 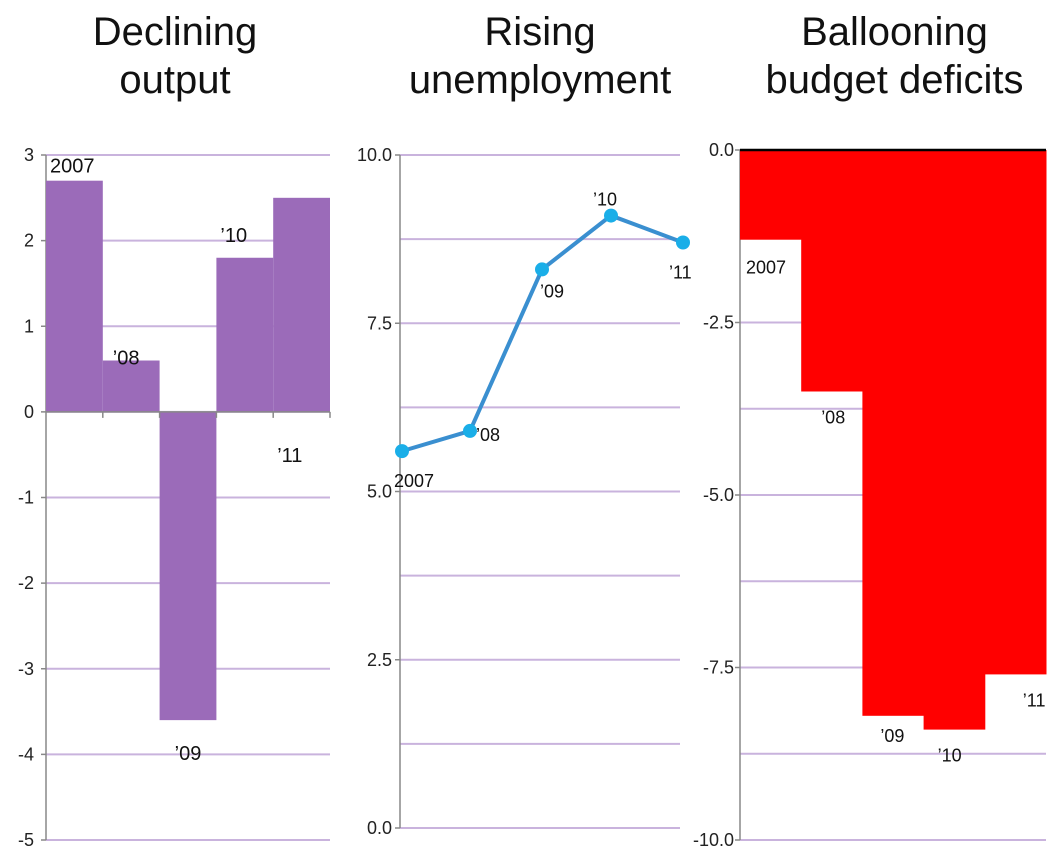 What do you see at coordinates (26, 840) in the screenshot?
I see `y-tick-label: -5` at bounding box center [26, 840].